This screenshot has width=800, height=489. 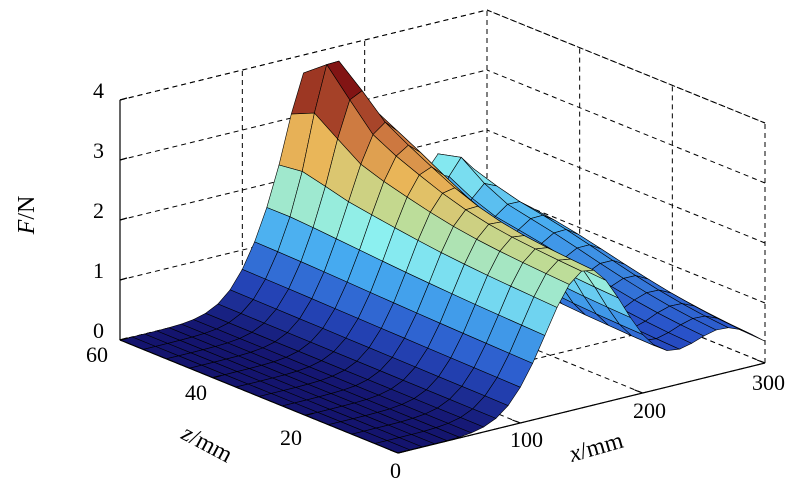 I want to click on y-tick-label: 60, so click(x=97, y=354).